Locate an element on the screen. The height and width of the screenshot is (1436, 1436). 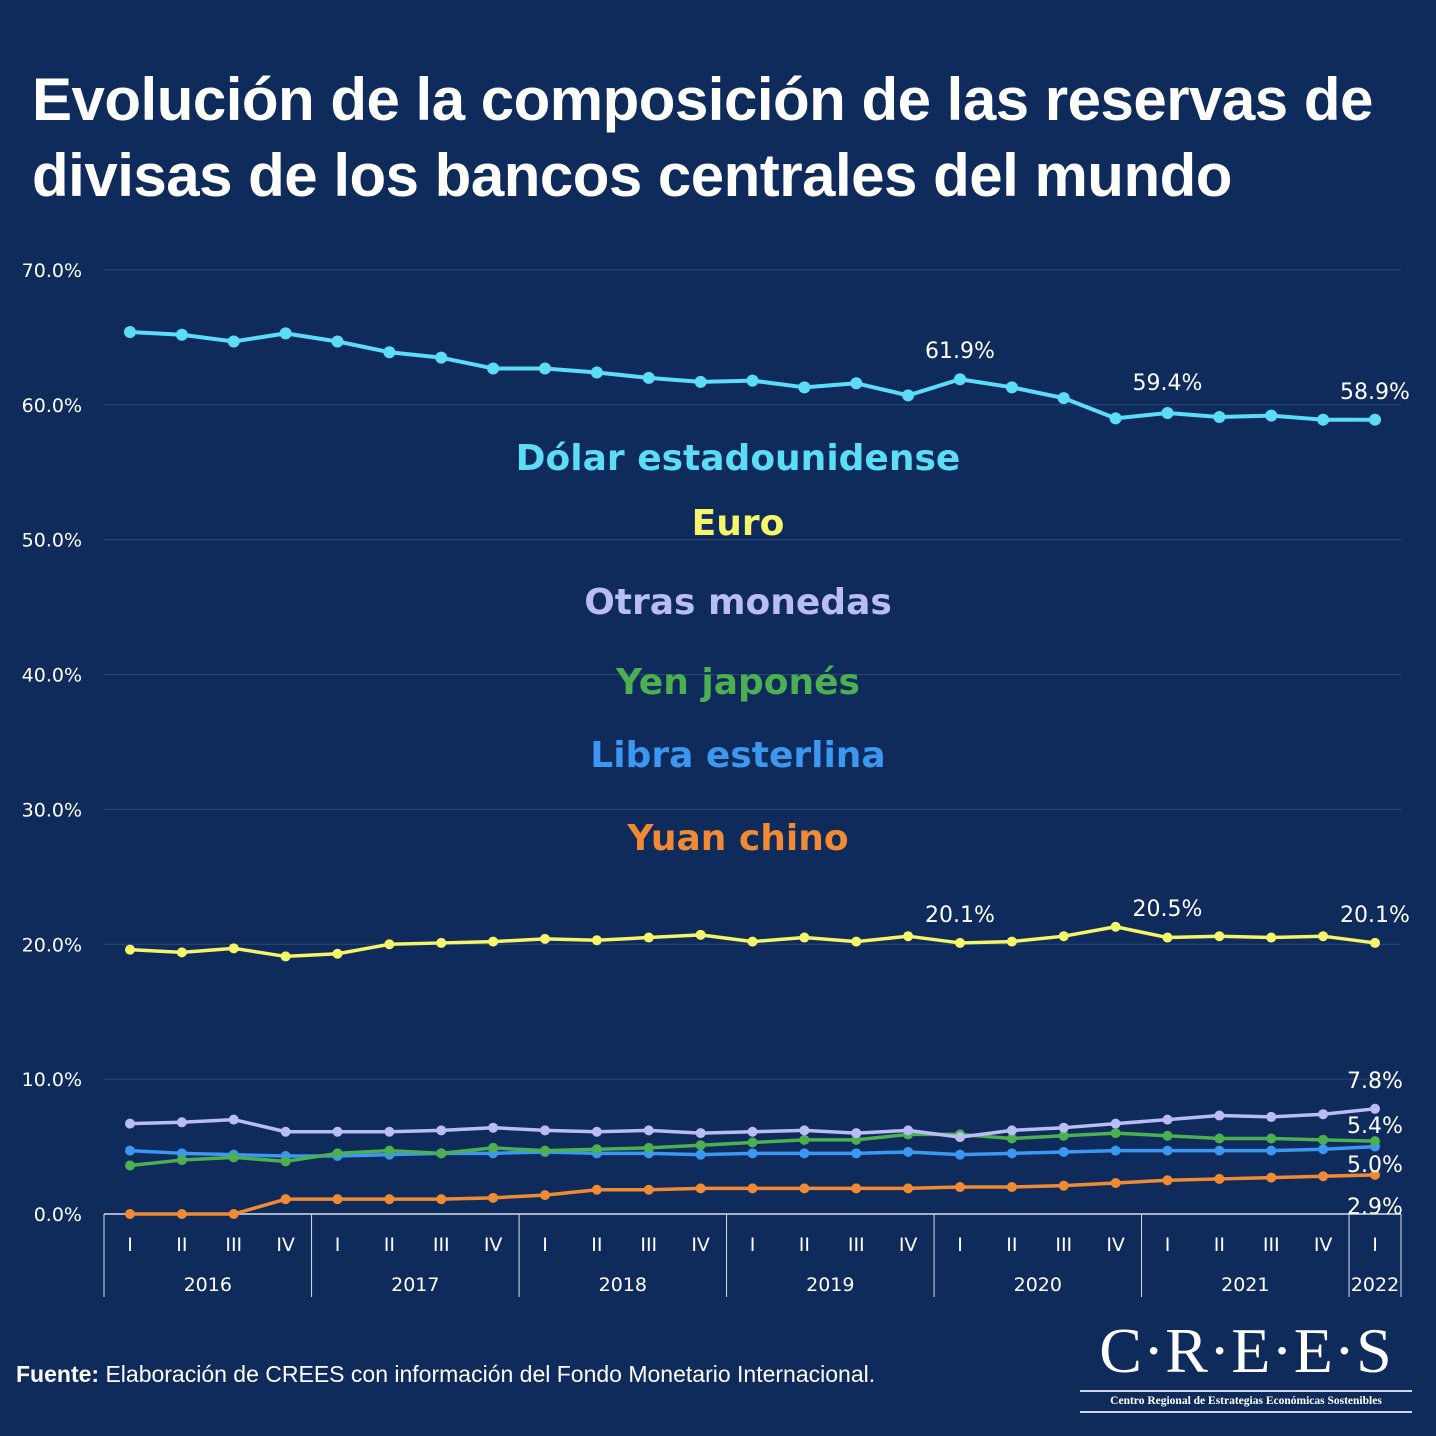
series-dólar-estadounidense is located at coordinates (752, 376).